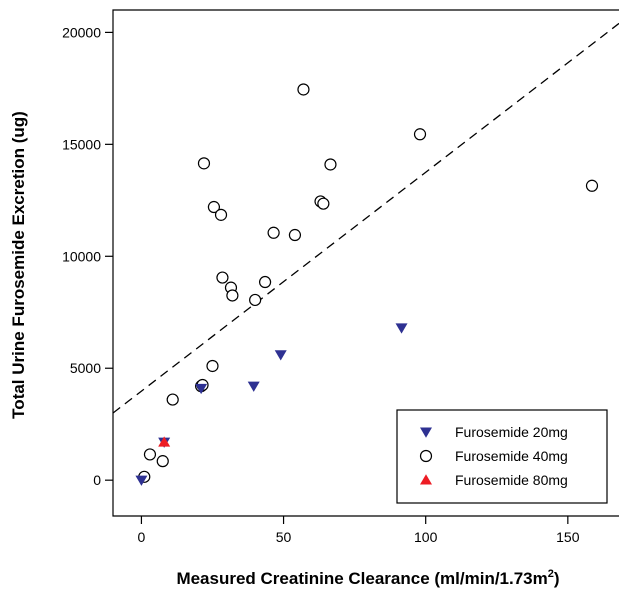  What do you see at coordinates (511, 456) in the screenshot?
I see `legend-label: Furosemide 40mg` at bounding box center [511, 456].